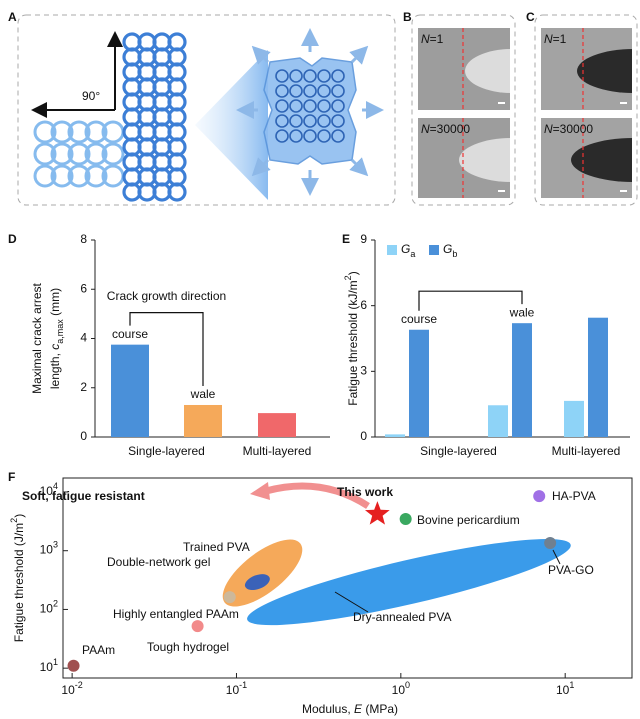 This screenshot has height=719, width=640. Describe the element at coordinates (328, 709) in the screenshot. I see `x-axis-title-part: Modulus,` at that location.